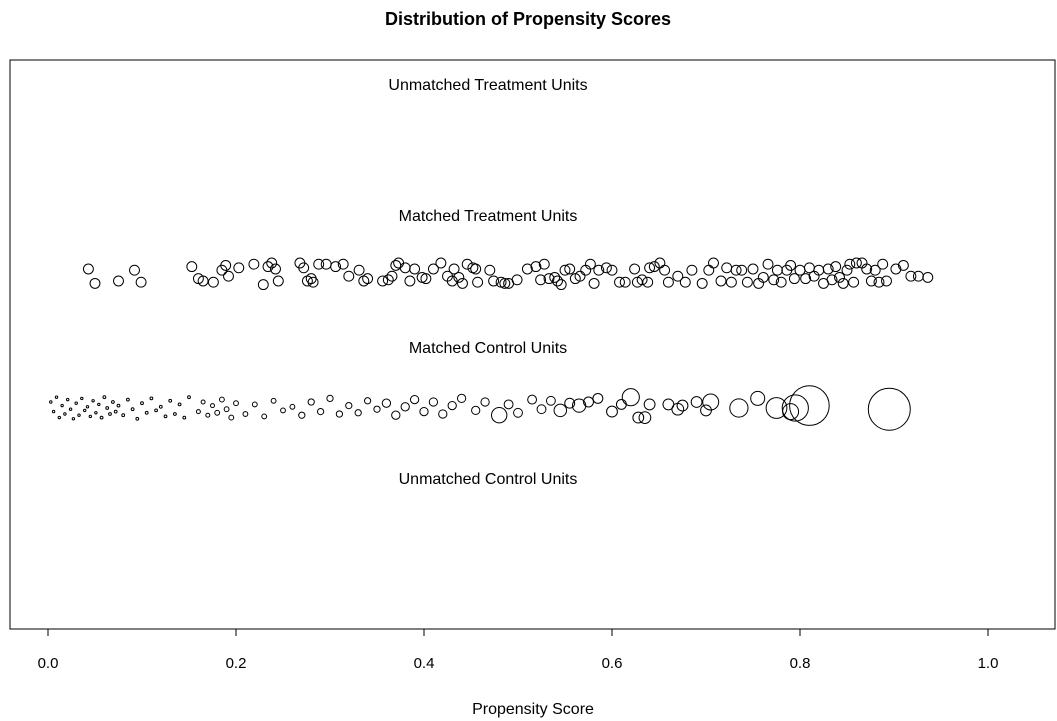  Describe the element at coordinates (800, 663) in the screenshot. I see `x-tick-label: 0.8` at that location.